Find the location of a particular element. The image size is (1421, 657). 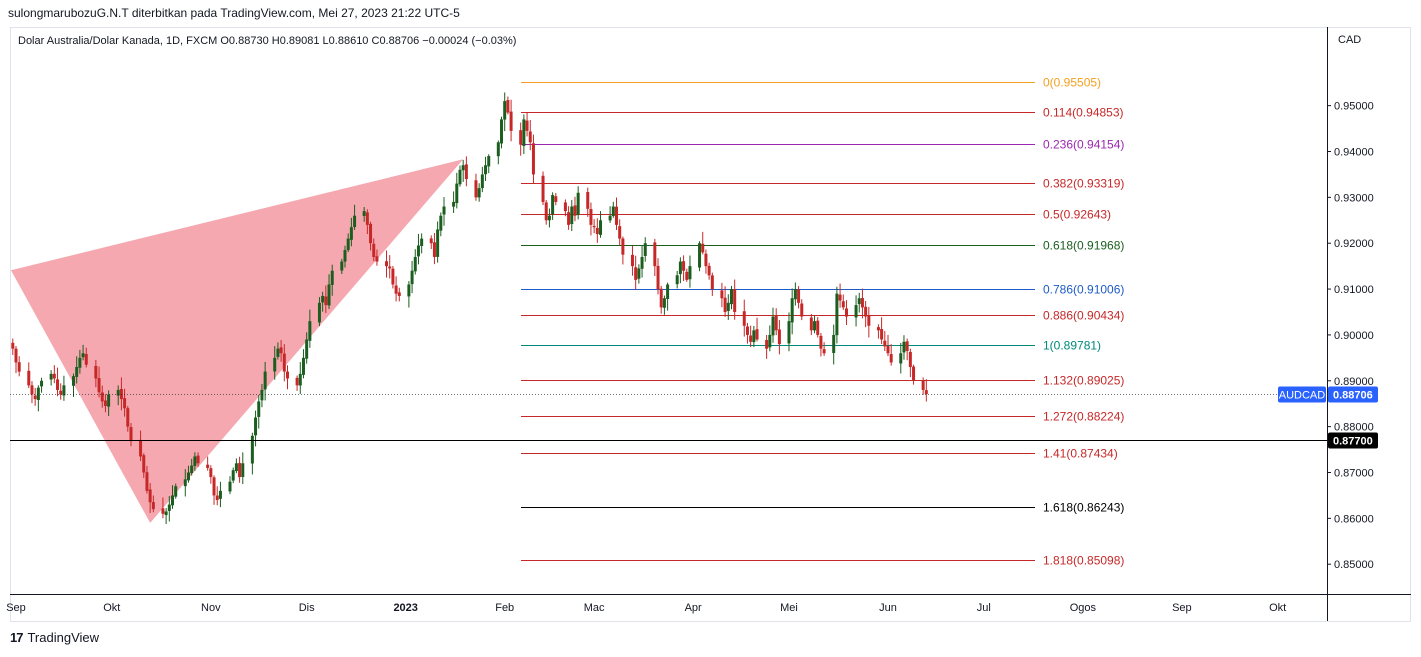

fib-level-label: 0.618(0.91968) is located at coordinates (1083, 246).